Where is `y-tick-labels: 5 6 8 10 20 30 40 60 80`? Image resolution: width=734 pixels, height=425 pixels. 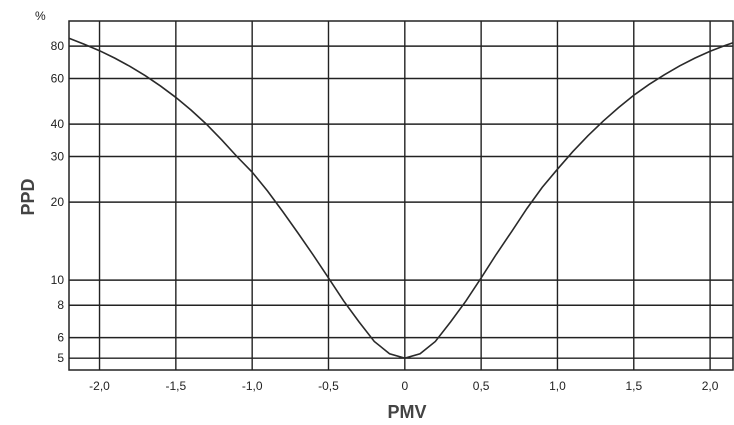
y-tick-labels: 5 6 8 10 20 30 40 60 80 is located at coordinates (58, 202).